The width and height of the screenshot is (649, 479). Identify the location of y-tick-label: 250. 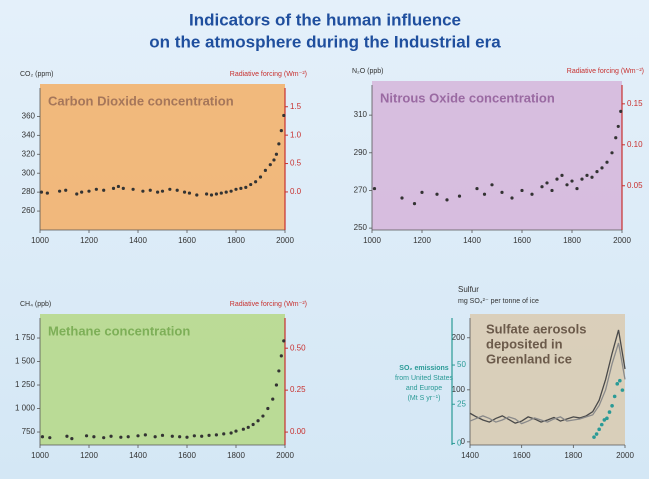
(361, 227).